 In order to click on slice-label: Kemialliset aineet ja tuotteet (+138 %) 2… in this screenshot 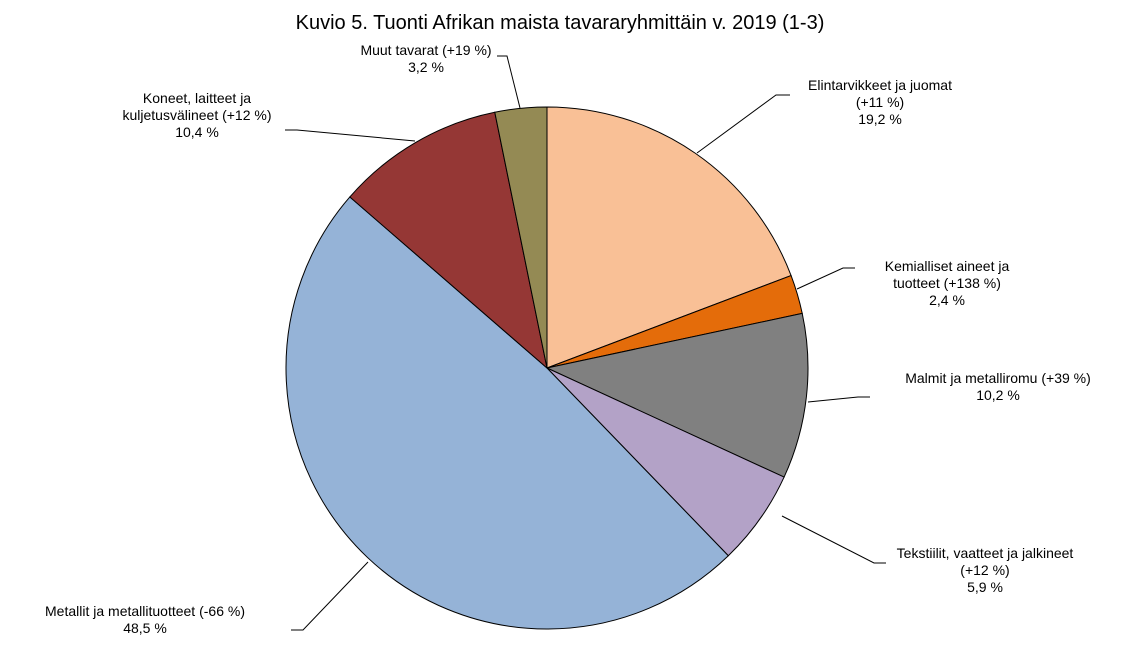, I will do `click(947, 283)`.